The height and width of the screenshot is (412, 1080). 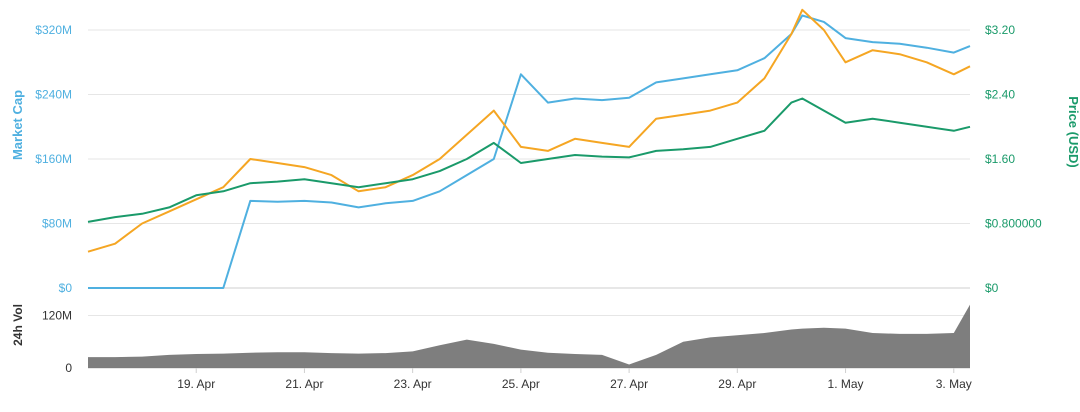 I want to click on x-tick-label: 27. Apr, so click(x=629, y=384).